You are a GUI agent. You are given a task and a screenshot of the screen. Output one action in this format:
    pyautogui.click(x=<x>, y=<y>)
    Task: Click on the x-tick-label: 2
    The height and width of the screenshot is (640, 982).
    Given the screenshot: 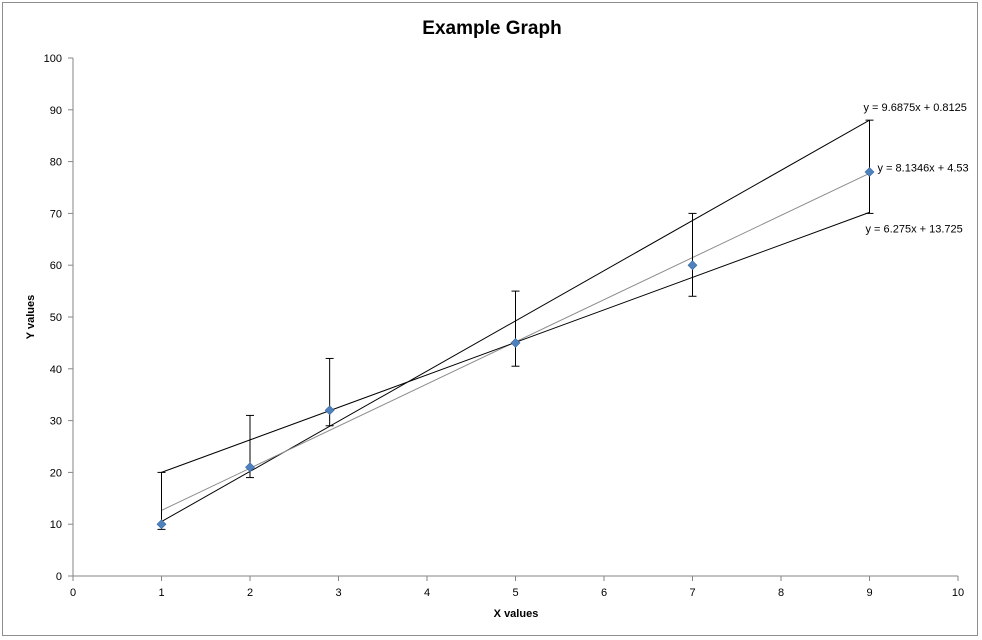 What is the action you would take?
    pyautogui.click(x=250, y=593)
    